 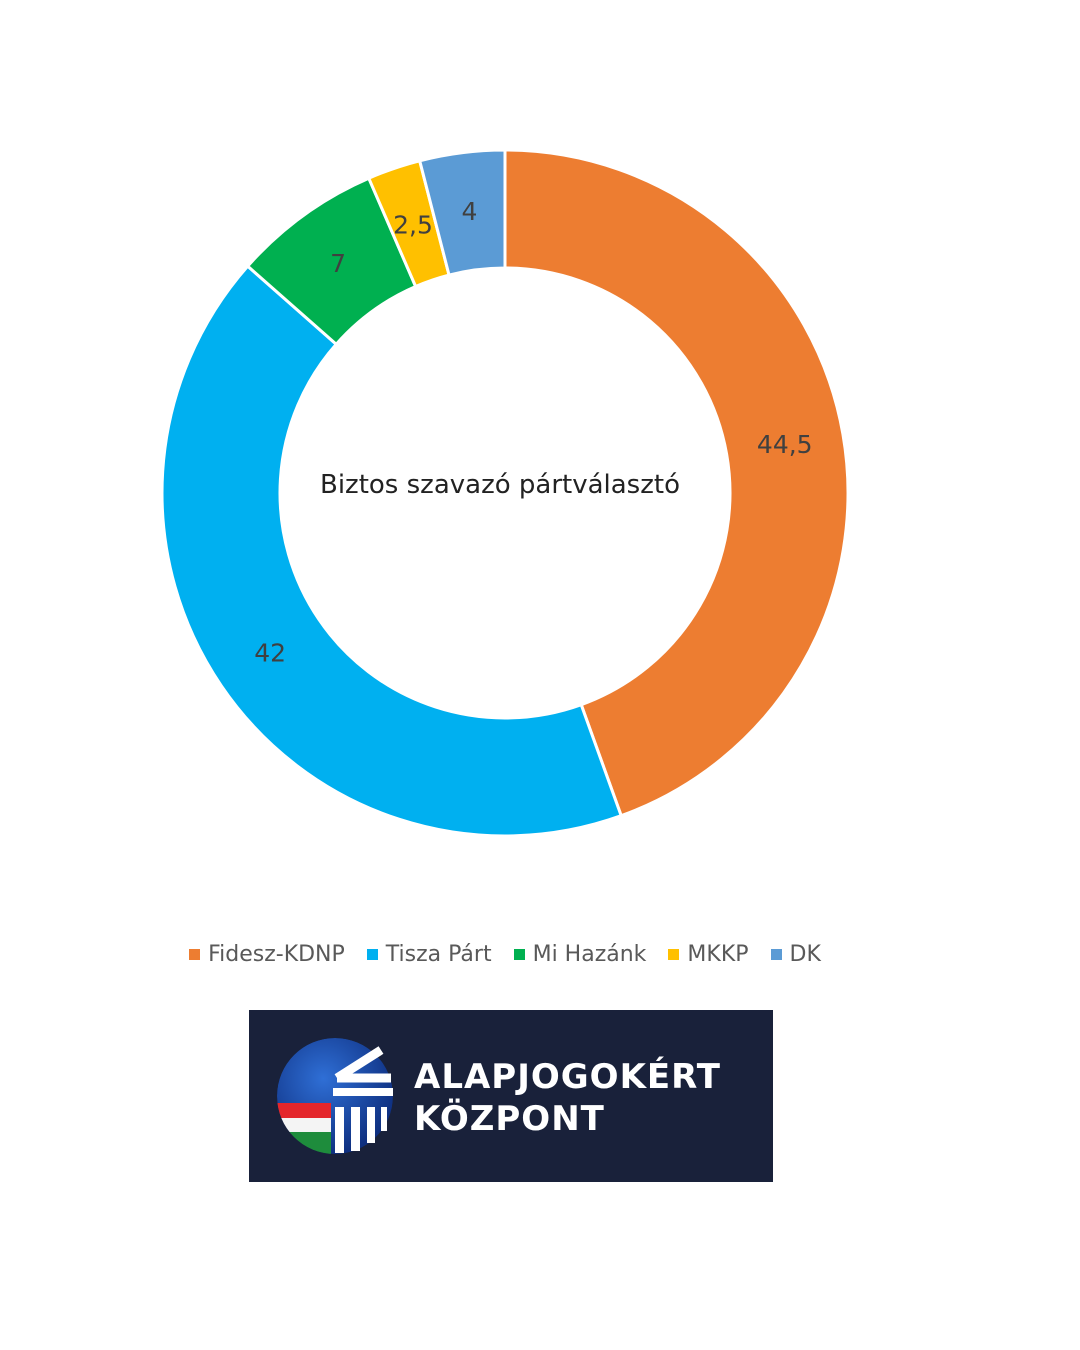 I want to click on slice-dk, so click(x=462, y=212).